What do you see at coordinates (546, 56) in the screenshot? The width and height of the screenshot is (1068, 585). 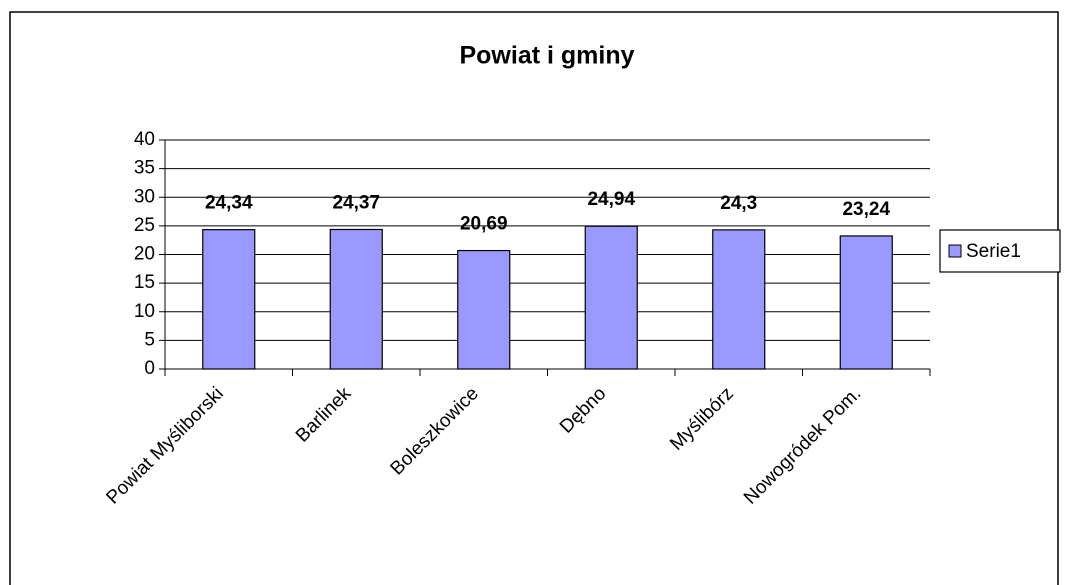 I see `chart-title: Powiat i gminy` at bounding box center [546, 56].